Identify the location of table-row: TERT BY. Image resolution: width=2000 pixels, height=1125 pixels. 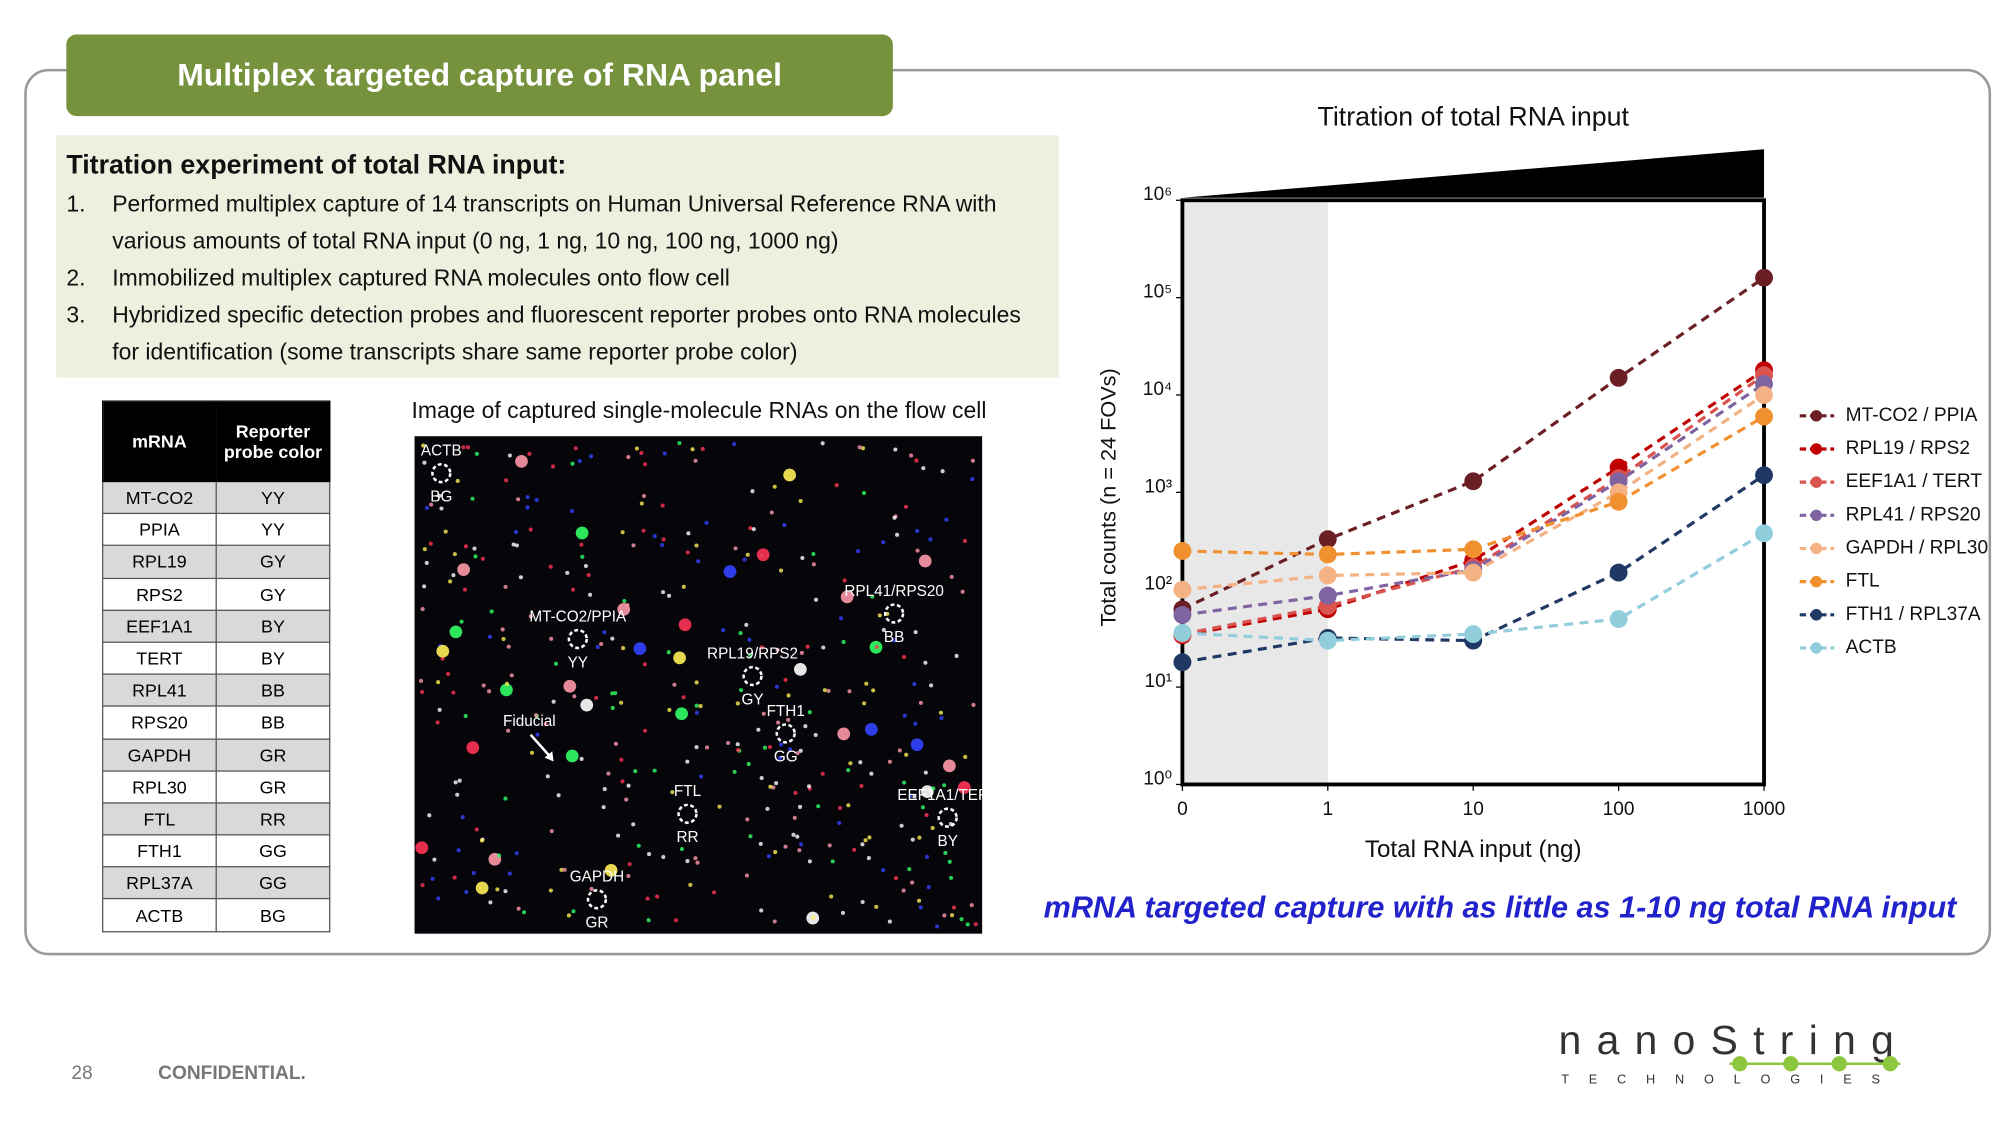
(216, 658).